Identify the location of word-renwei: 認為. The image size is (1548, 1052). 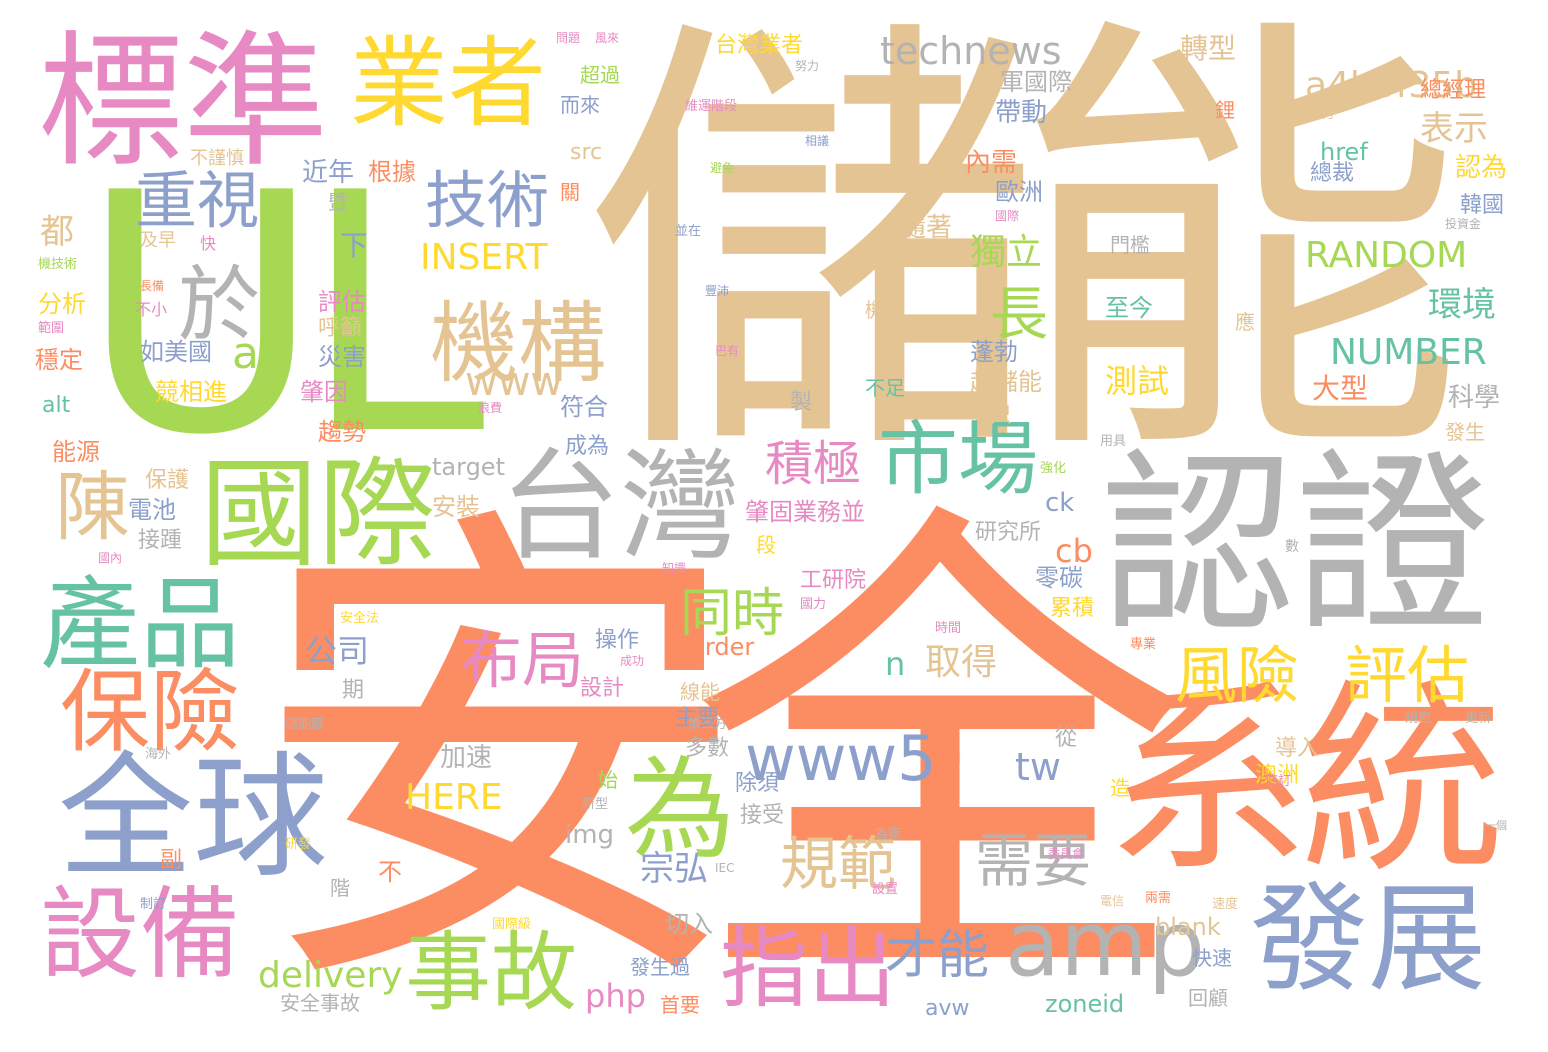
(1481, 168).